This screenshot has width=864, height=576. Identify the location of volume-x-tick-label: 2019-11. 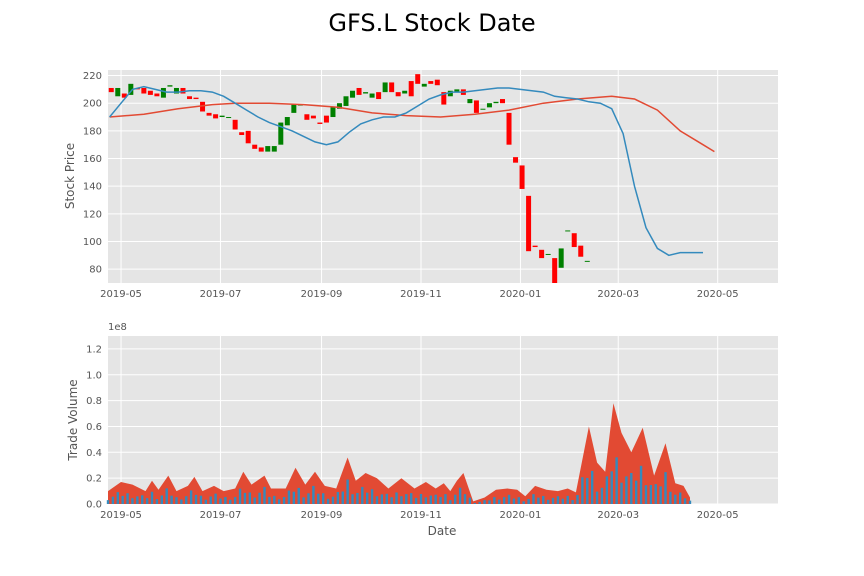
(421, 515).